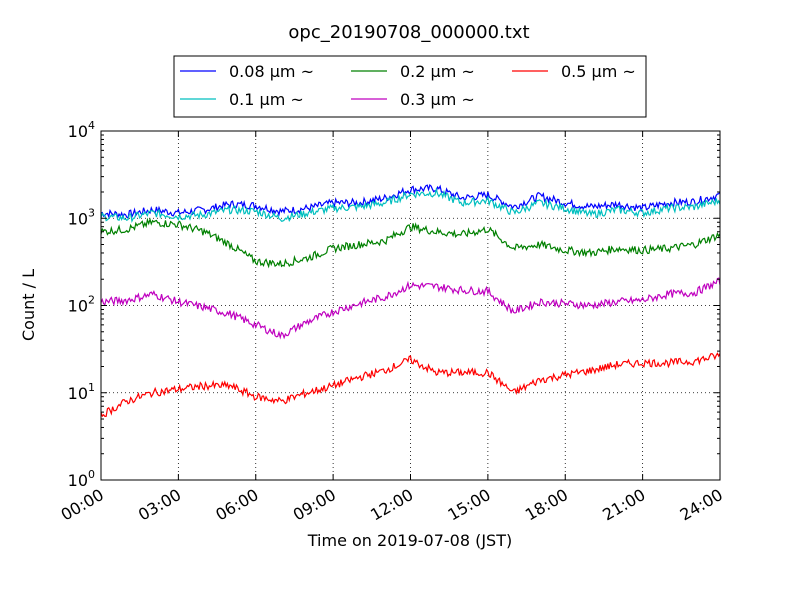 This screenshot has width=800, height=600. Describe the element at coordinates (598, 71) in the screenshot. I see `legend-label: 0.5 μm ~` at that location.